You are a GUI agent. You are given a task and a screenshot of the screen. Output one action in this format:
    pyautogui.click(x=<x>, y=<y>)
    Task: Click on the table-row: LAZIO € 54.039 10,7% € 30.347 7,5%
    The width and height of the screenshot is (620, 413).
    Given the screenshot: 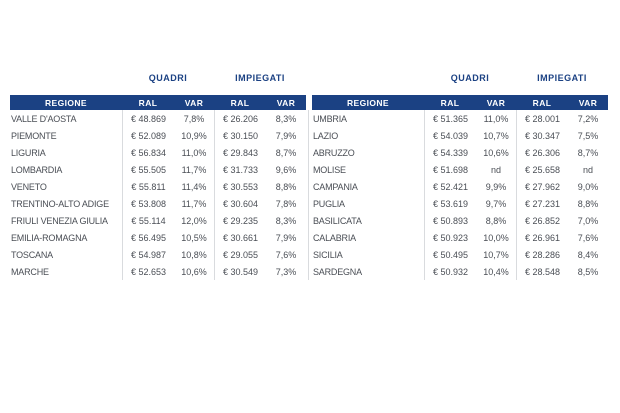 What is the action you would take?
    pyautogui.click(x=460, y=135)
    